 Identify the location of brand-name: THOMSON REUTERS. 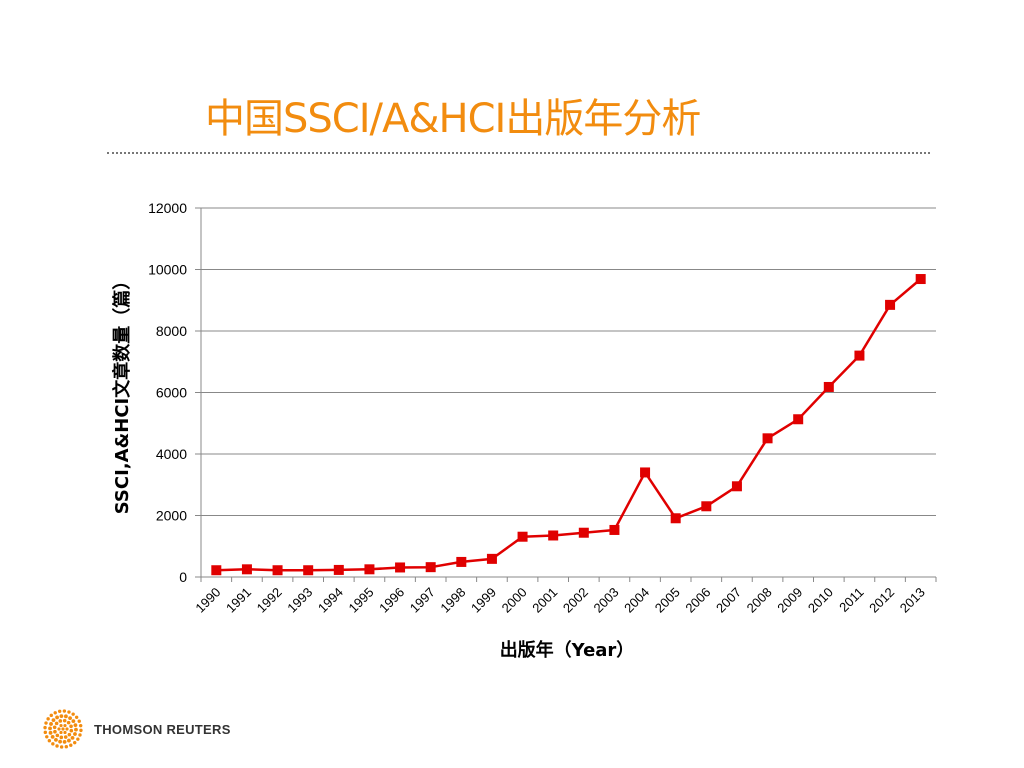
(162, 729).